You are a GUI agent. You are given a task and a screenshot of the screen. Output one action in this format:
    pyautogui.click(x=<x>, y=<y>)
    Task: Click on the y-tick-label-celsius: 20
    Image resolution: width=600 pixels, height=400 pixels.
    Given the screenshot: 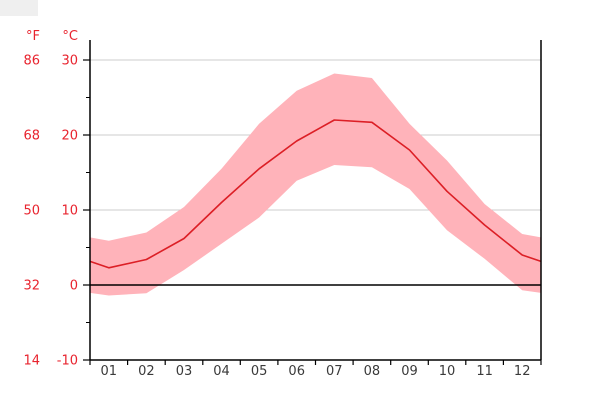 What is the action you would take?
    pyautogui.click(x=69, y=136)
    